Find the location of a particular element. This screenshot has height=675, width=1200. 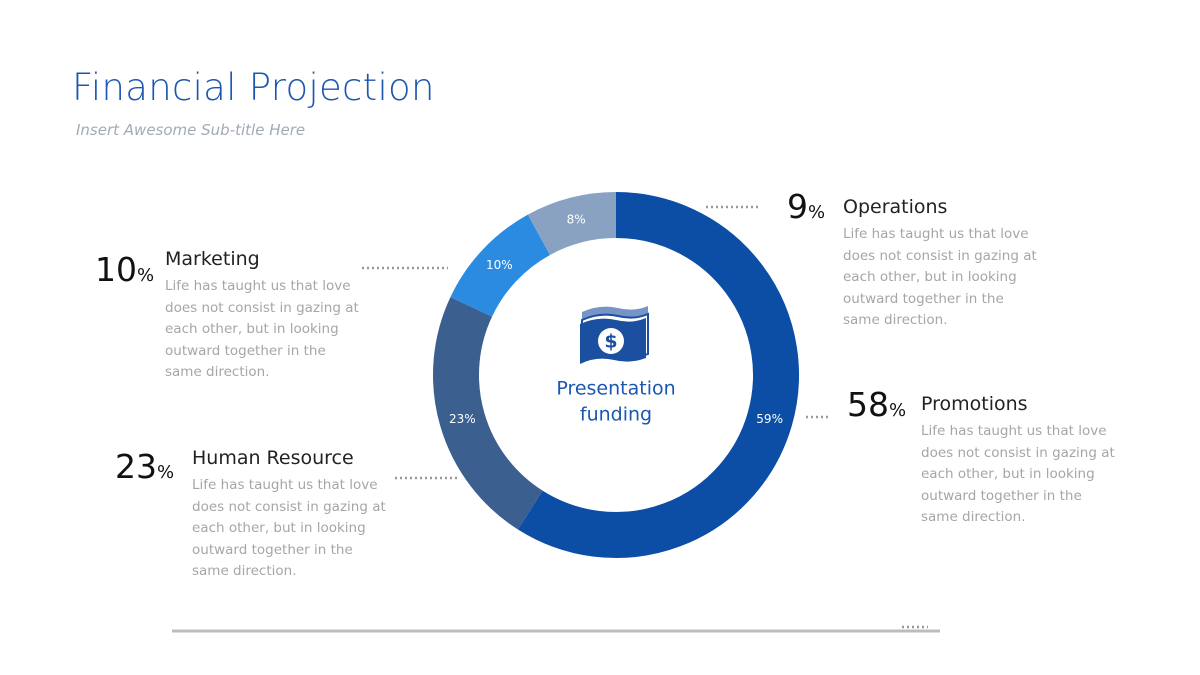

title: Financial Projection is located at coordinates (253, 87).